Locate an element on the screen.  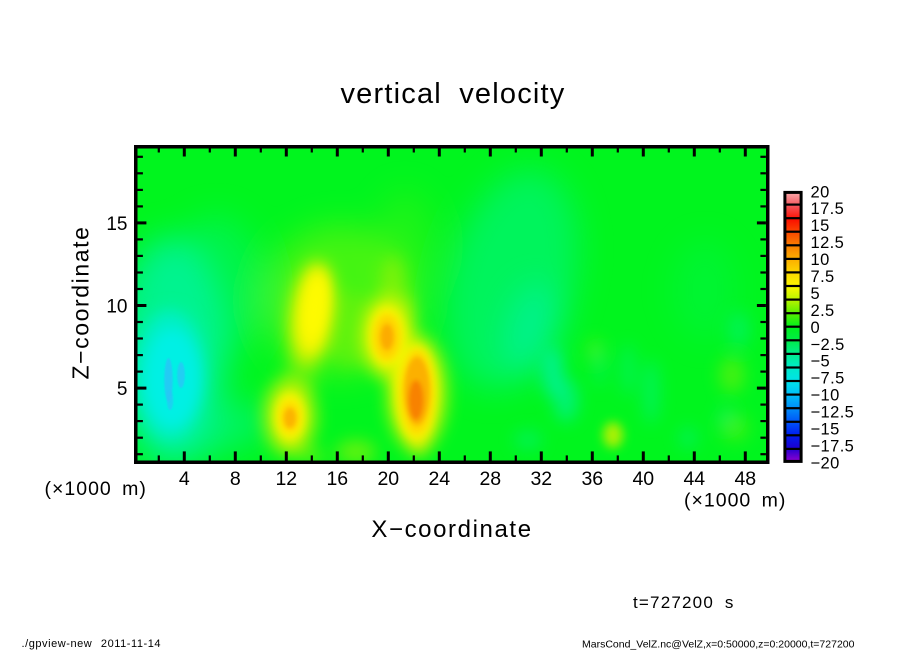
svg-text: −7.5 is located at coordinates (828, 379).